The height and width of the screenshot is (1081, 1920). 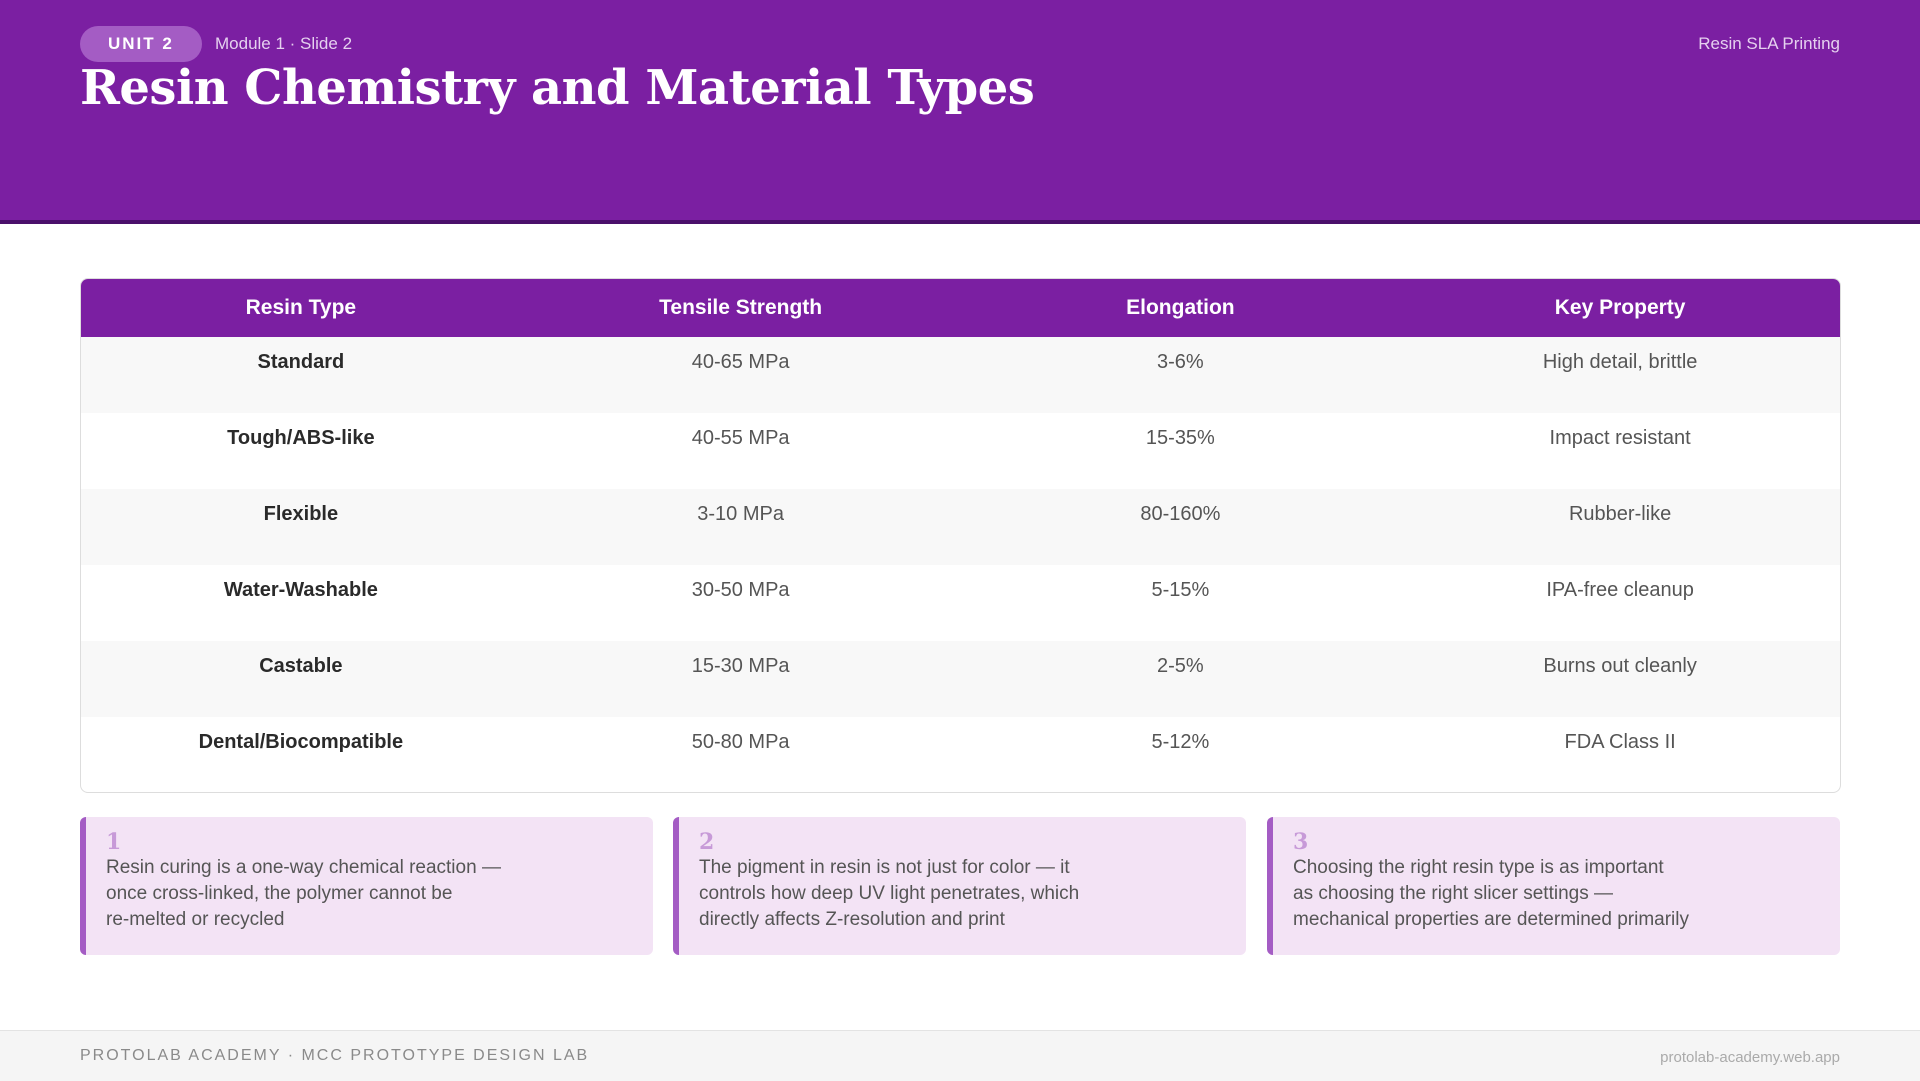 What do you see at coordinates (740, 527) in the screenshot?
I see `table-cell: 3-10 MPa` at bounding box center [740, 527].